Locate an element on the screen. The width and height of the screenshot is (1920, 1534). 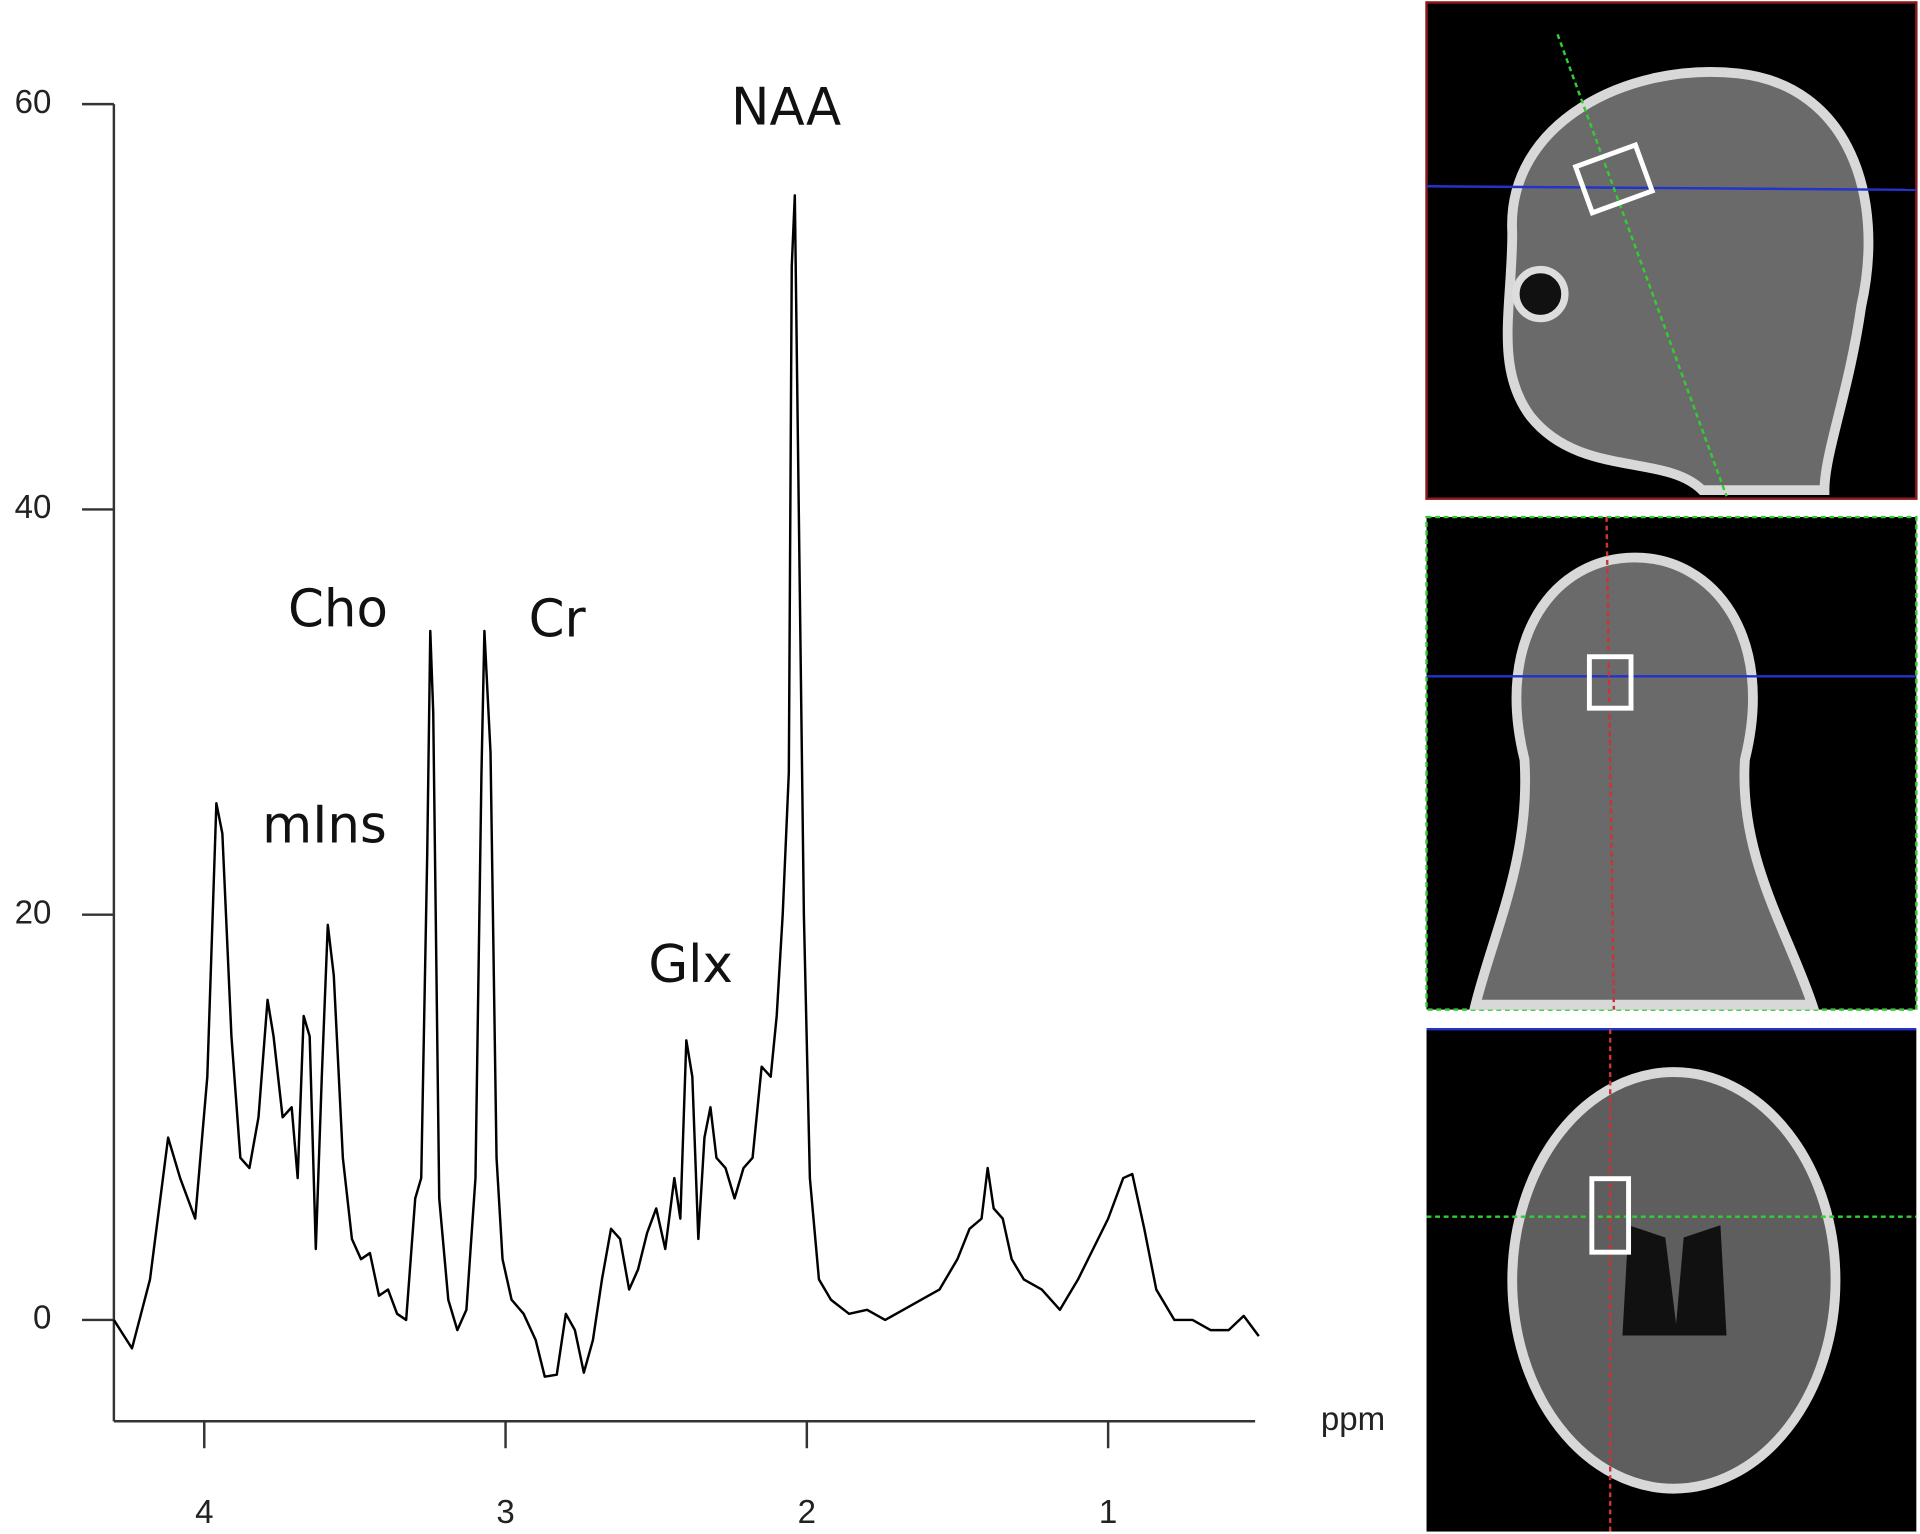
sagittal-eye is located at coordinates (1540, 294).